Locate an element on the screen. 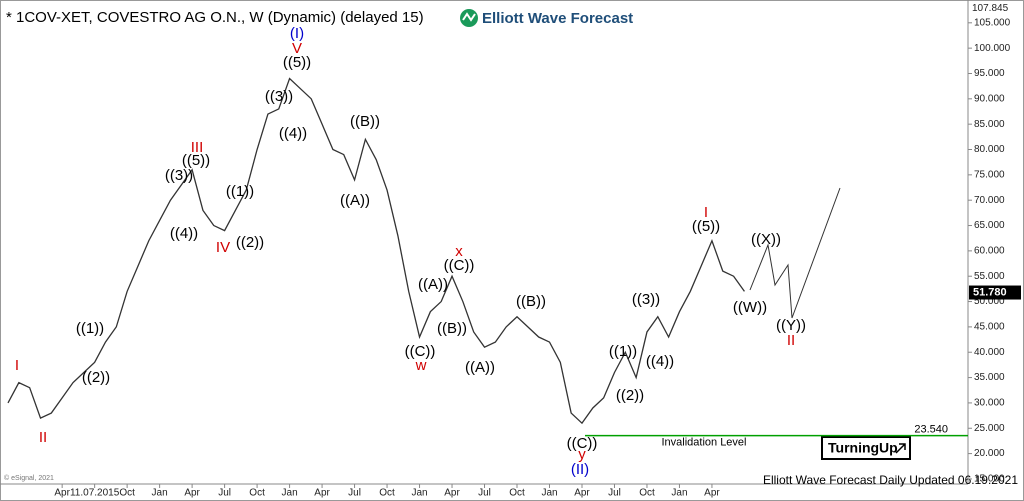 The image size is (1024, 501). wave-label: III is located at coordinates (197, 147).